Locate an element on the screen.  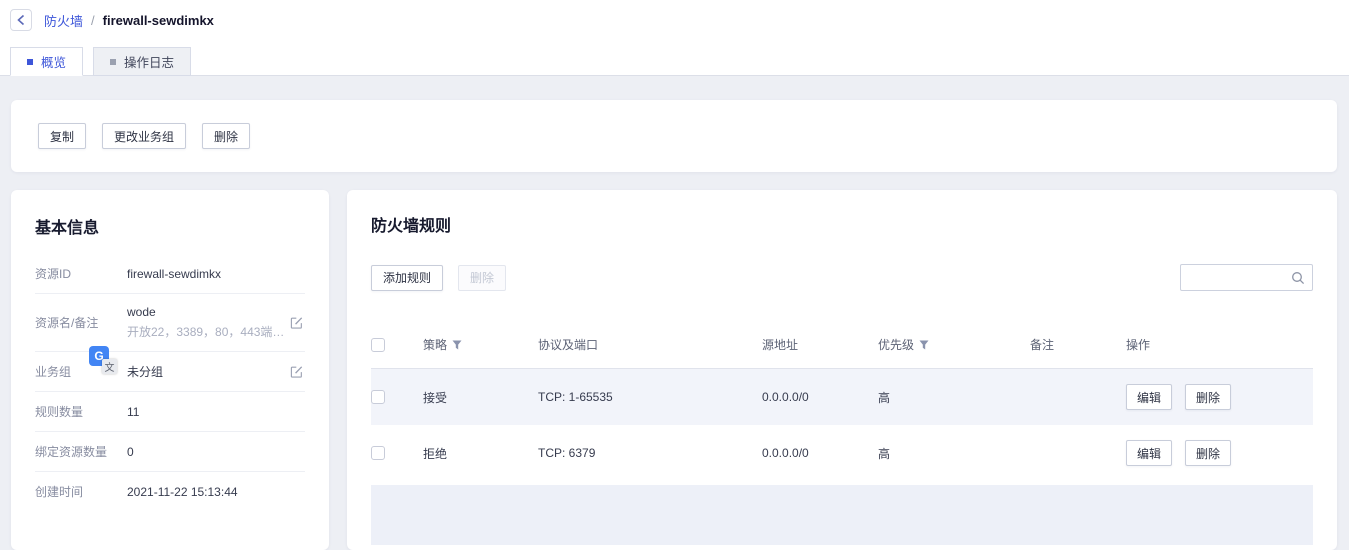
rules-toolbar: 添加规则 删除 is located at coordinates (842, 277).